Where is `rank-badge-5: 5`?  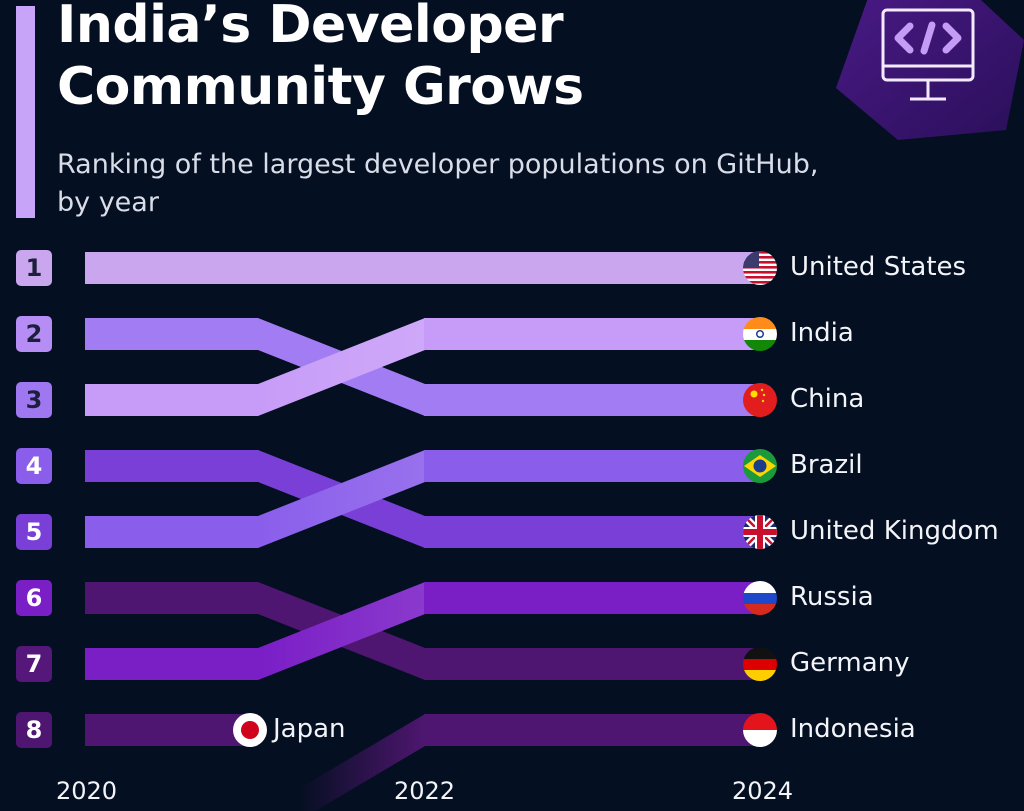
rank-badge-5: 5 is located at coordinates (34, 532).